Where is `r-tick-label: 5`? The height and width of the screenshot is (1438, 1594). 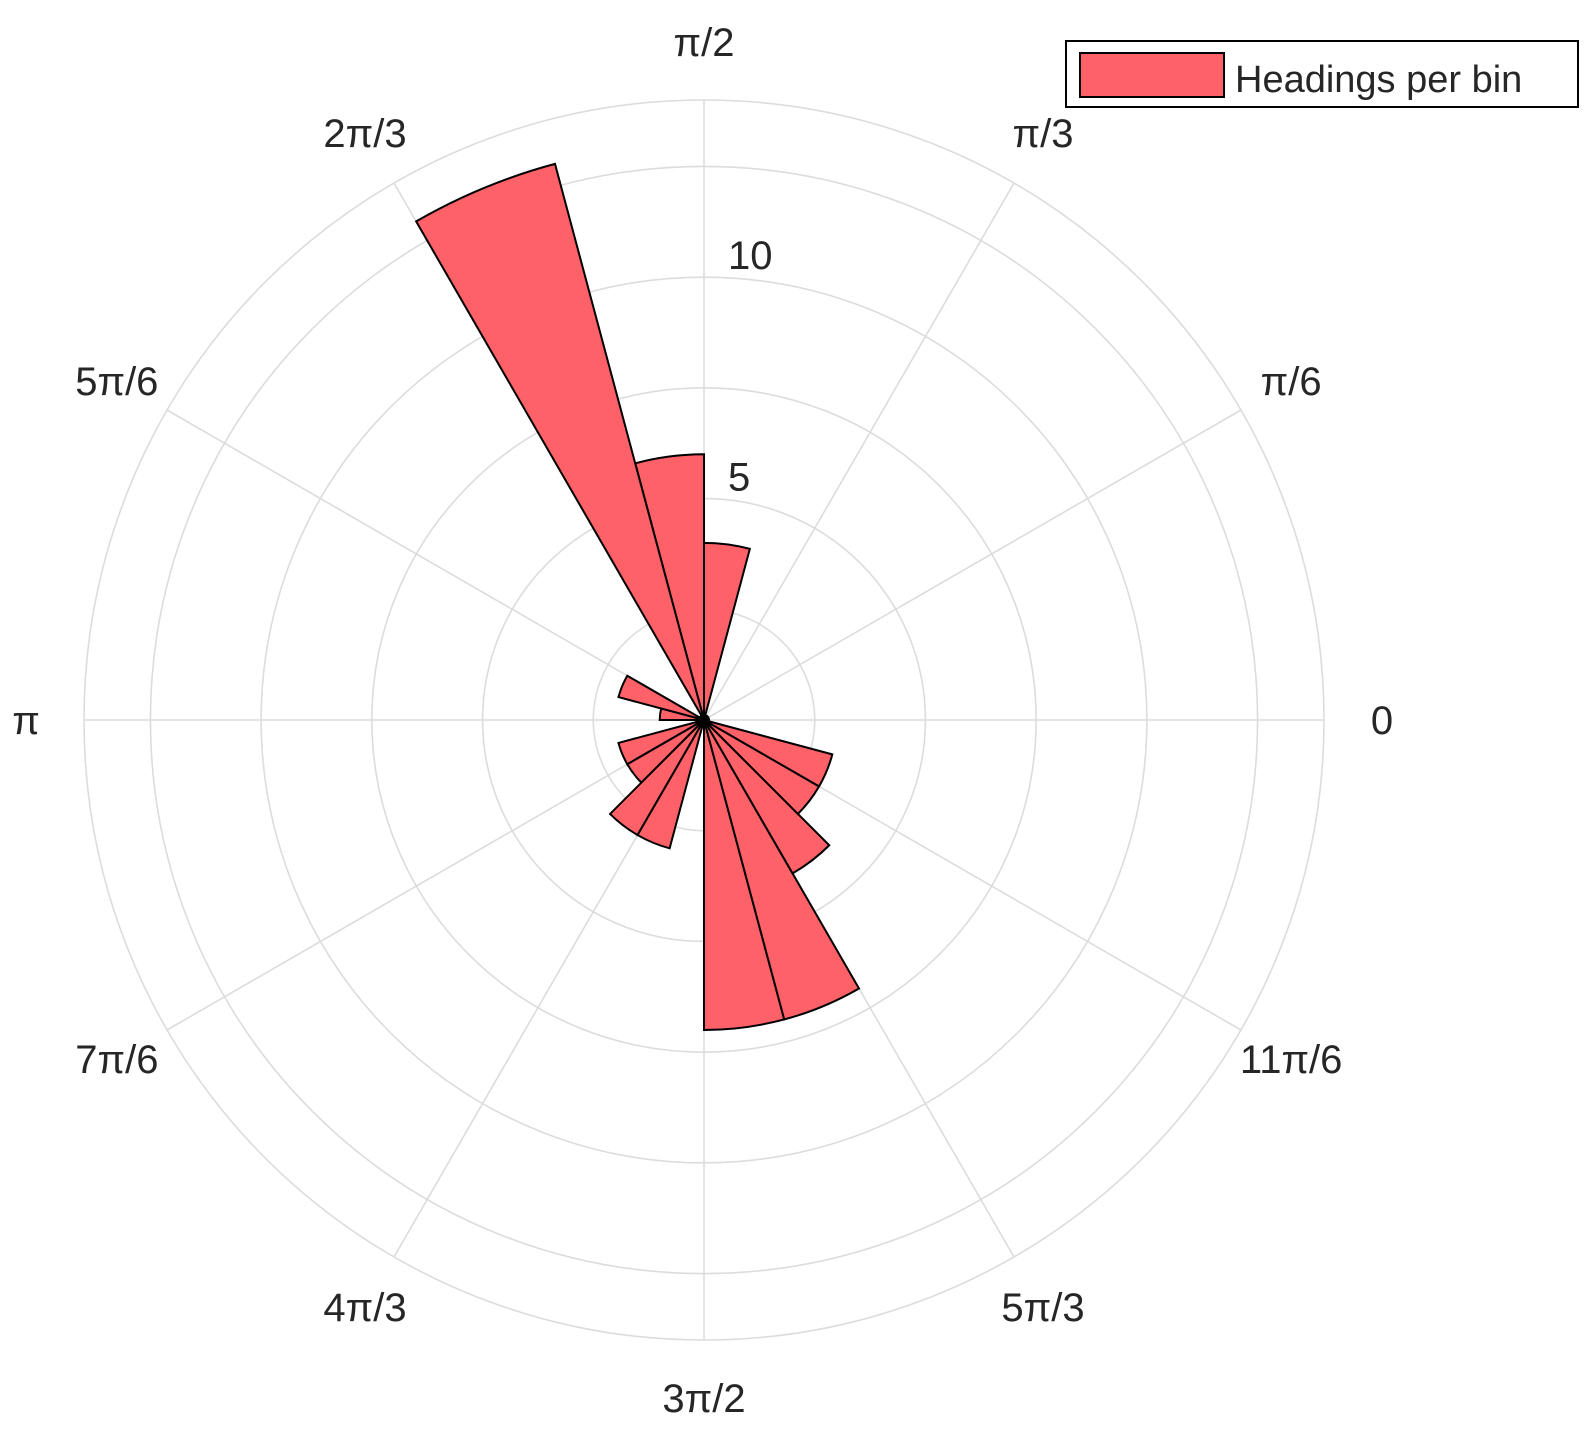 r-tick-label: 5 is located at coordinates (739, 478).